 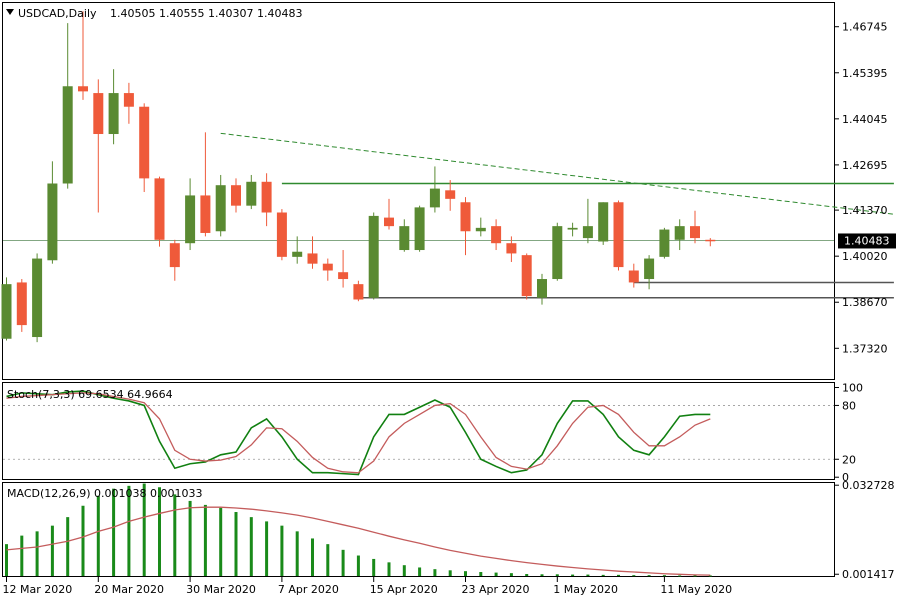 I want to click on current-price-label: 1.40483, so click(x=867, y=240).